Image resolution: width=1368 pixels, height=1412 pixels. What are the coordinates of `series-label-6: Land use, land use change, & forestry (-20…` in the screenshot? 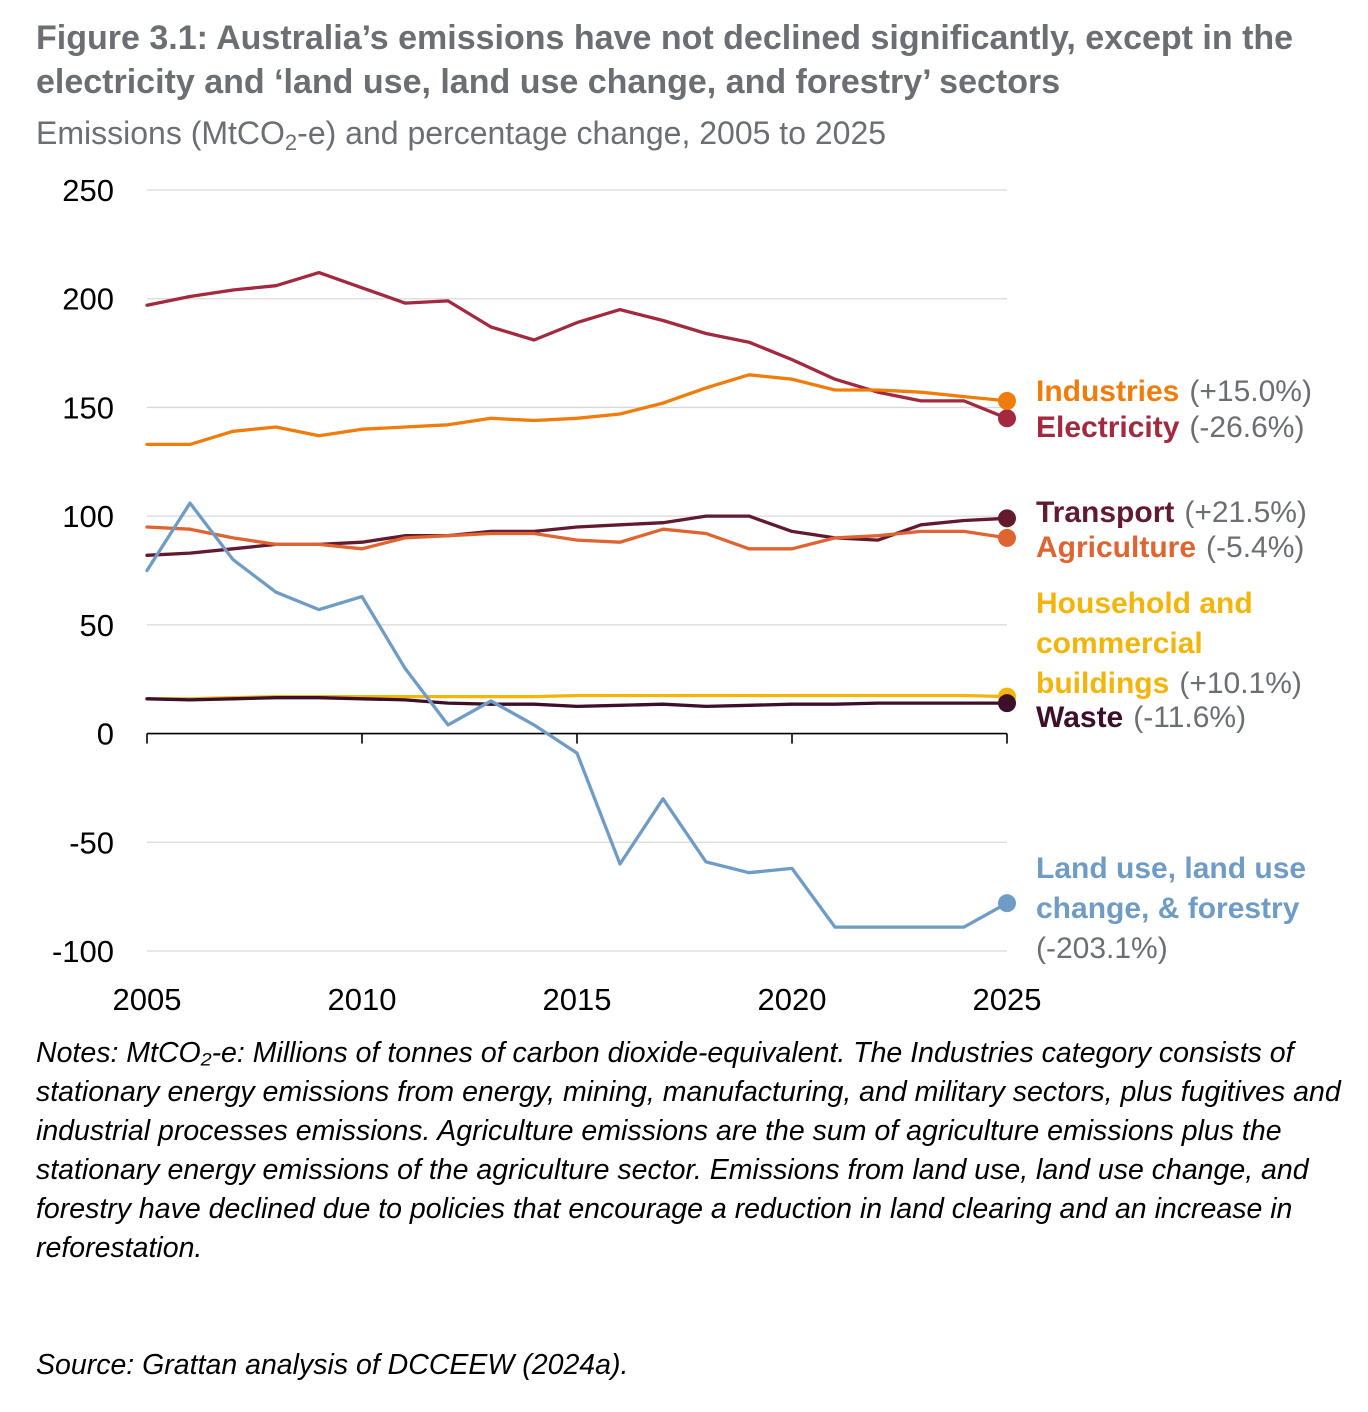 It's located at (1171, 908).